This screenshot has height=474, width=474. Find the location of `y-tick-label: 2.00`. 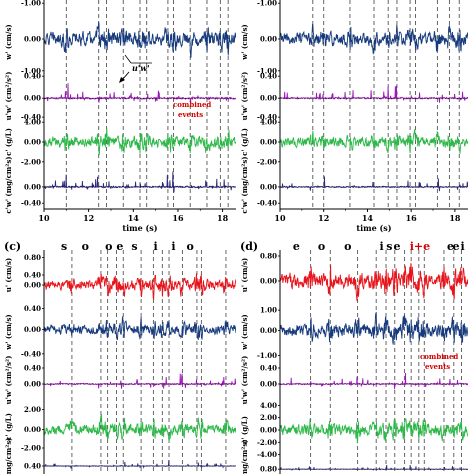

y-tick-label: 2.00 is located at coordinates (32, 409).